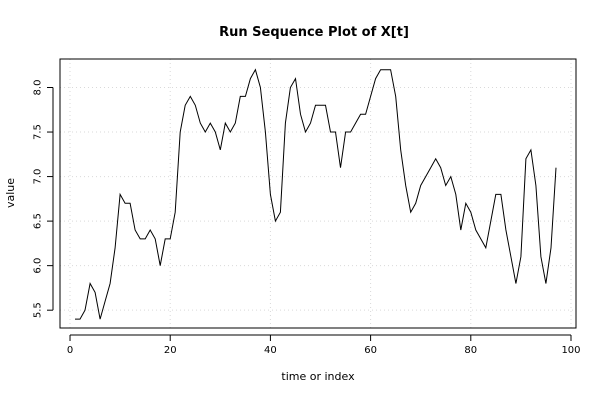  I want to click on chart-title: Run Sequence Plot of X[t], so click(314, 32).